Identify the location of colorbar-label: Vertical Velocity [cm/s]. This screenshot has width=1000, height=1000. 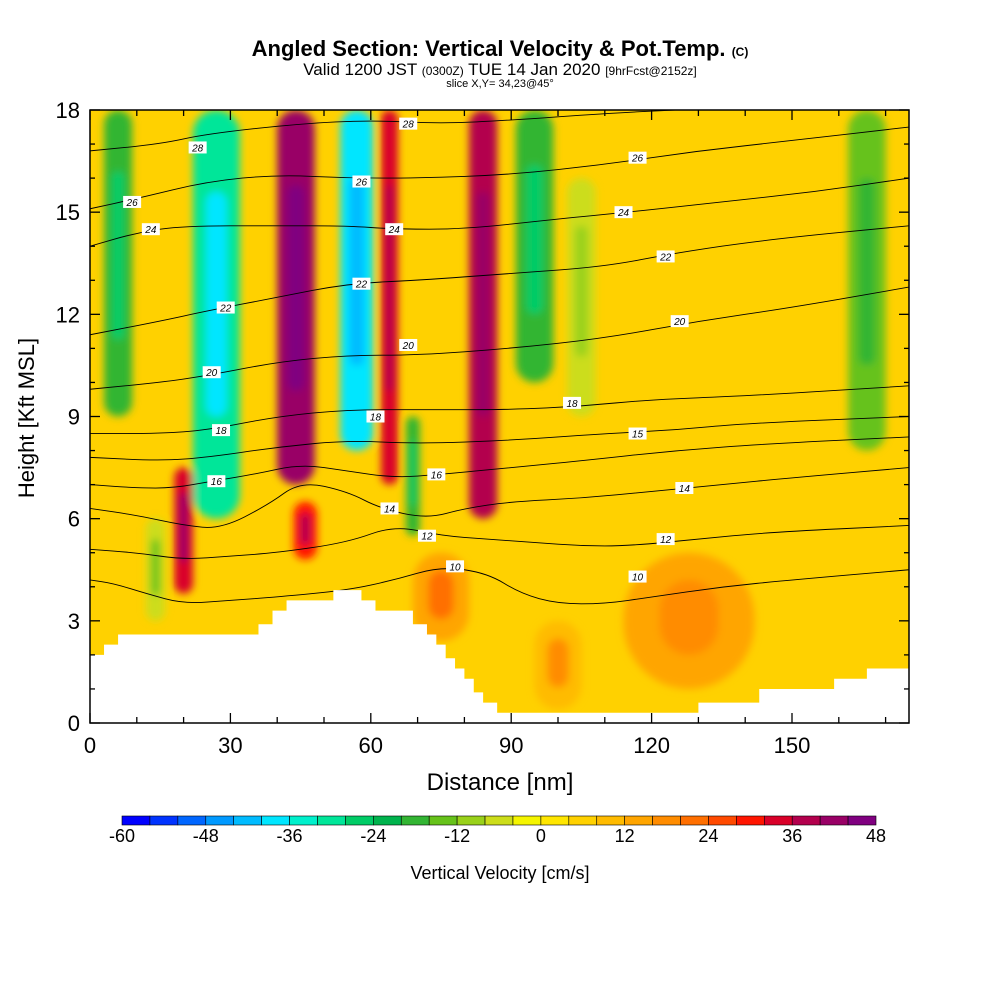
(500, 873).